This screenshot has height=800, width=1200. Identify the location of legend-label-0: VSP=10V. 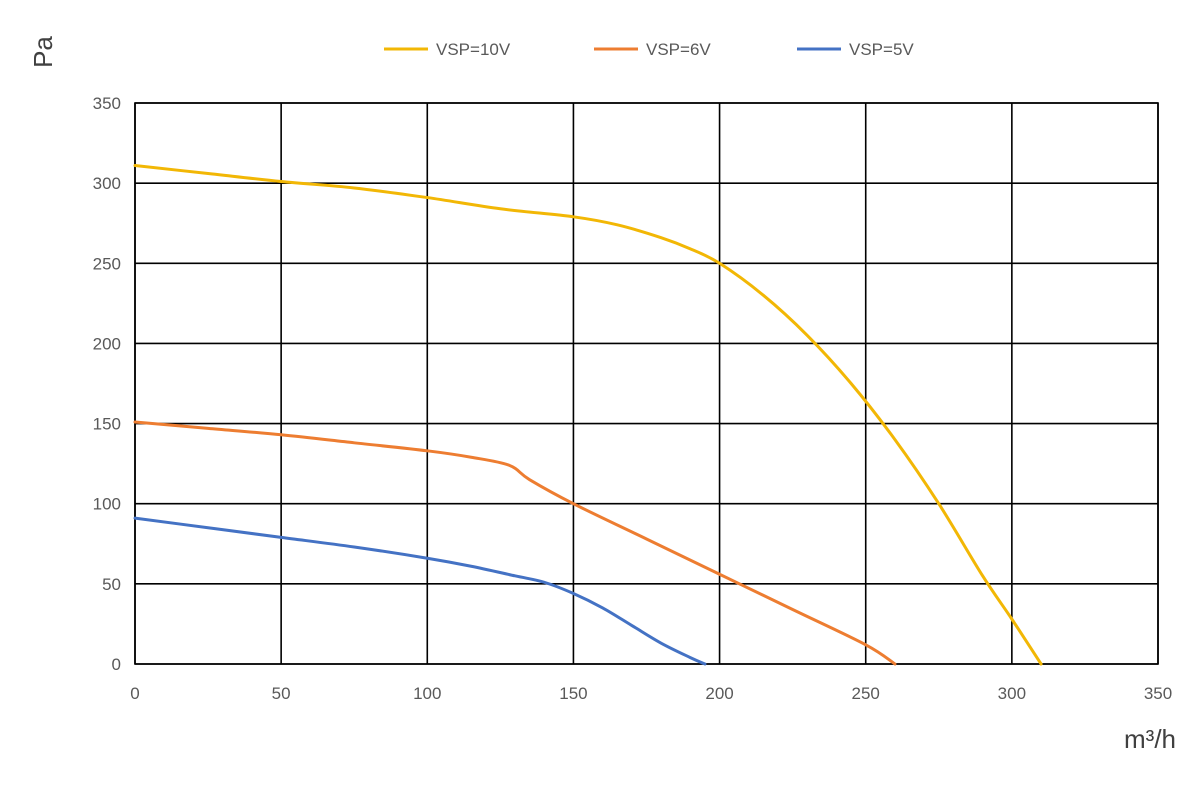
(473, 49).